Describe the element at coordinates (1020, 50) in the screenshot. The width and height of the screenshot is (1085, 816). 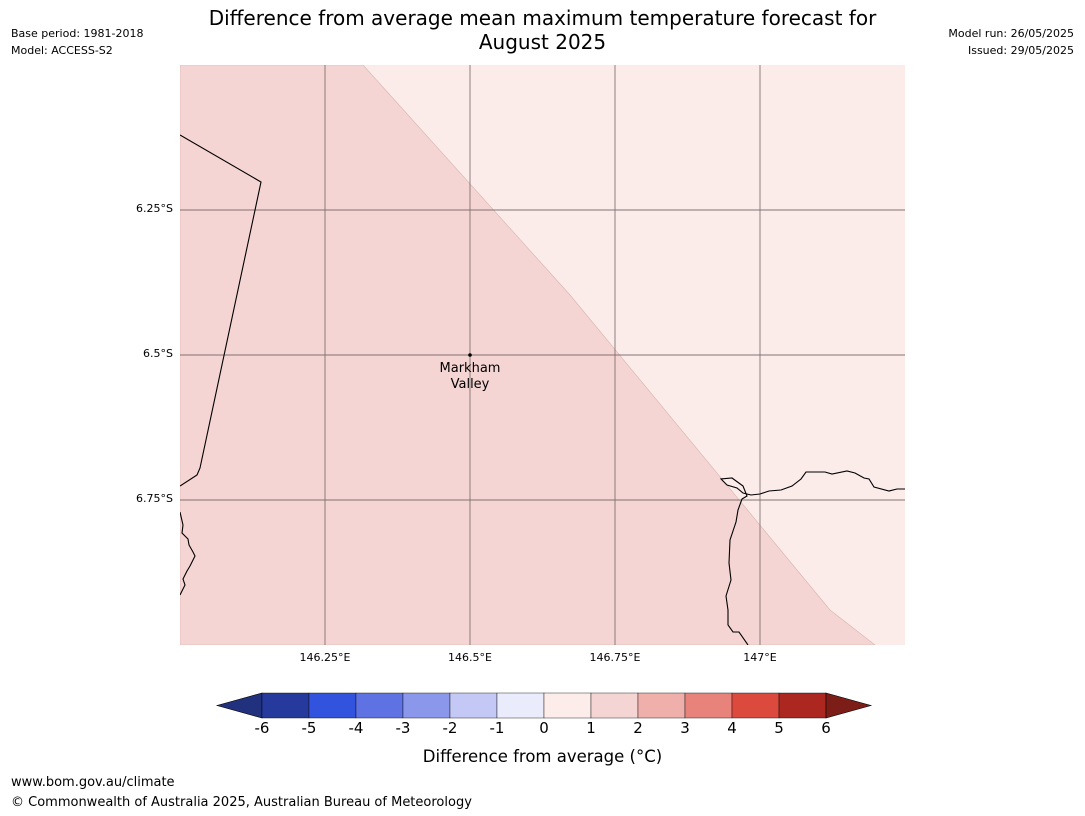
I see `issued-date: Issued: 29/05/2025` at that location.